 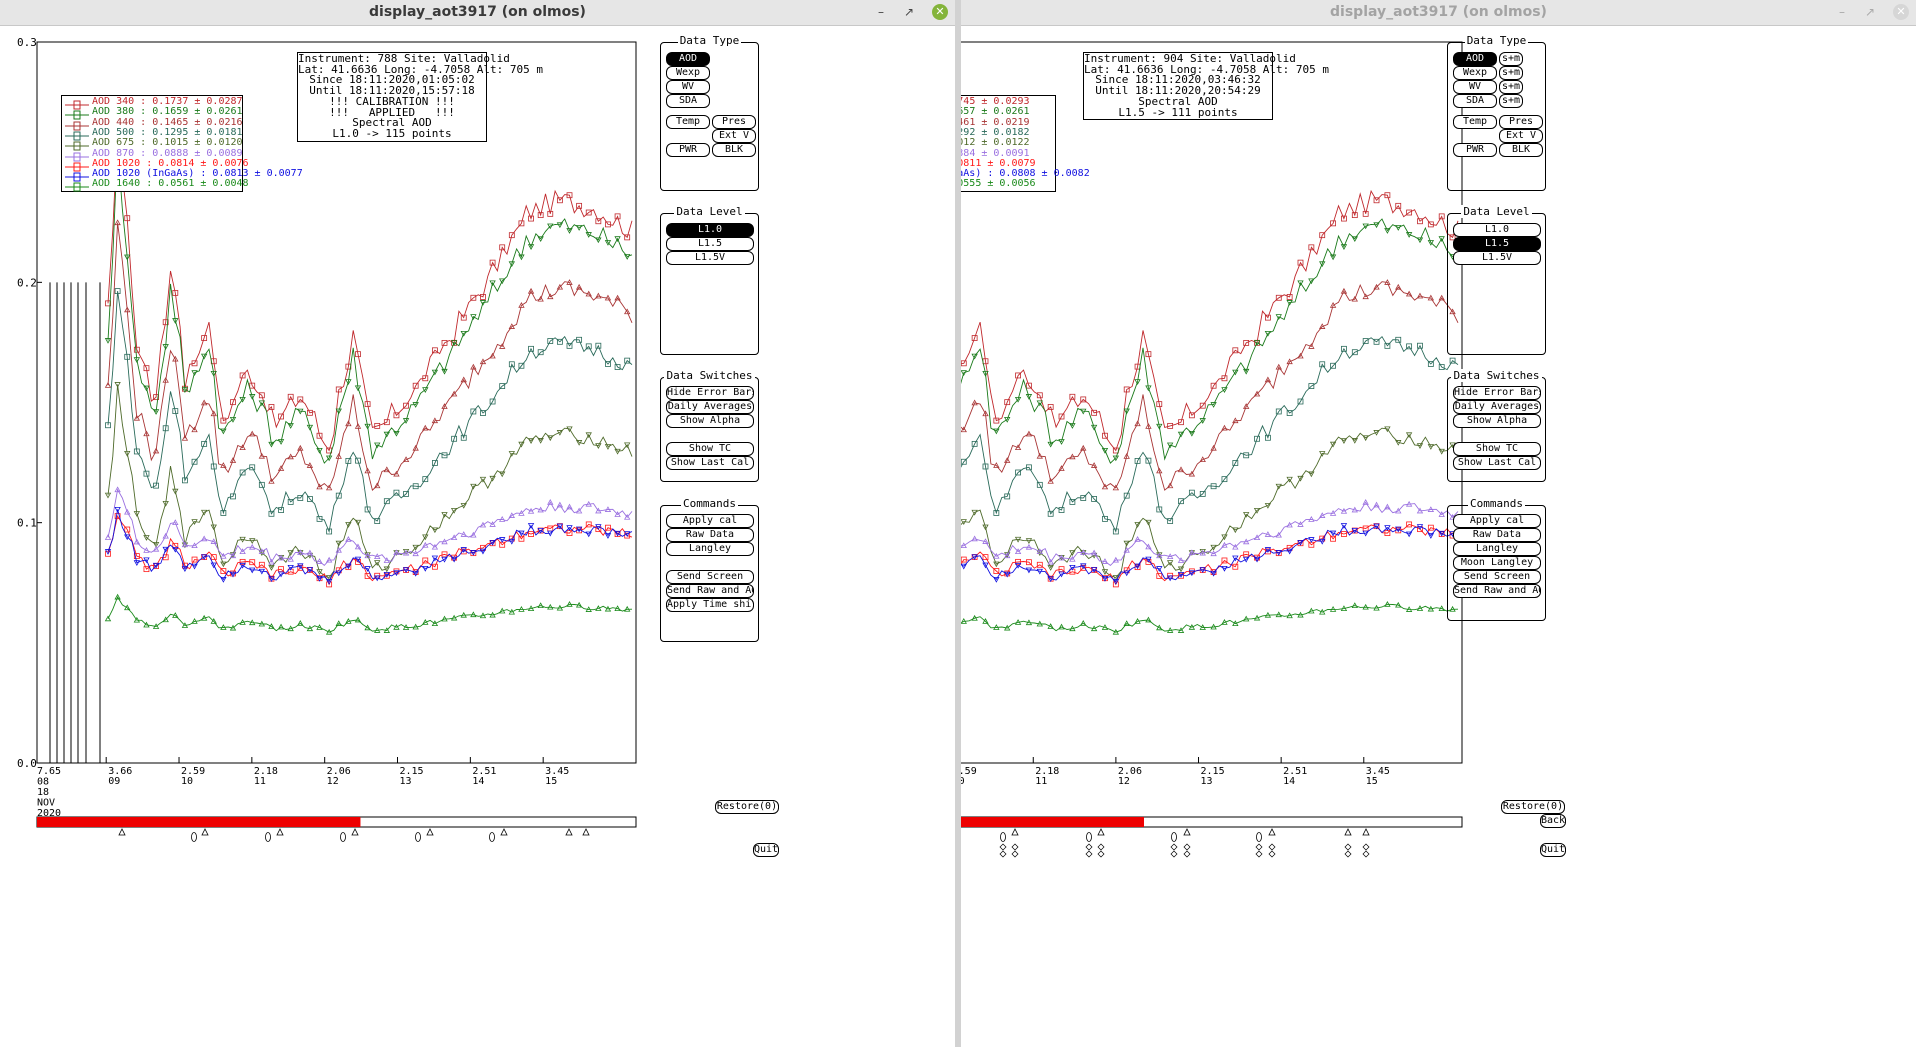 I want to click on command-button: Apply Time shift, so click(x=710, y=605).